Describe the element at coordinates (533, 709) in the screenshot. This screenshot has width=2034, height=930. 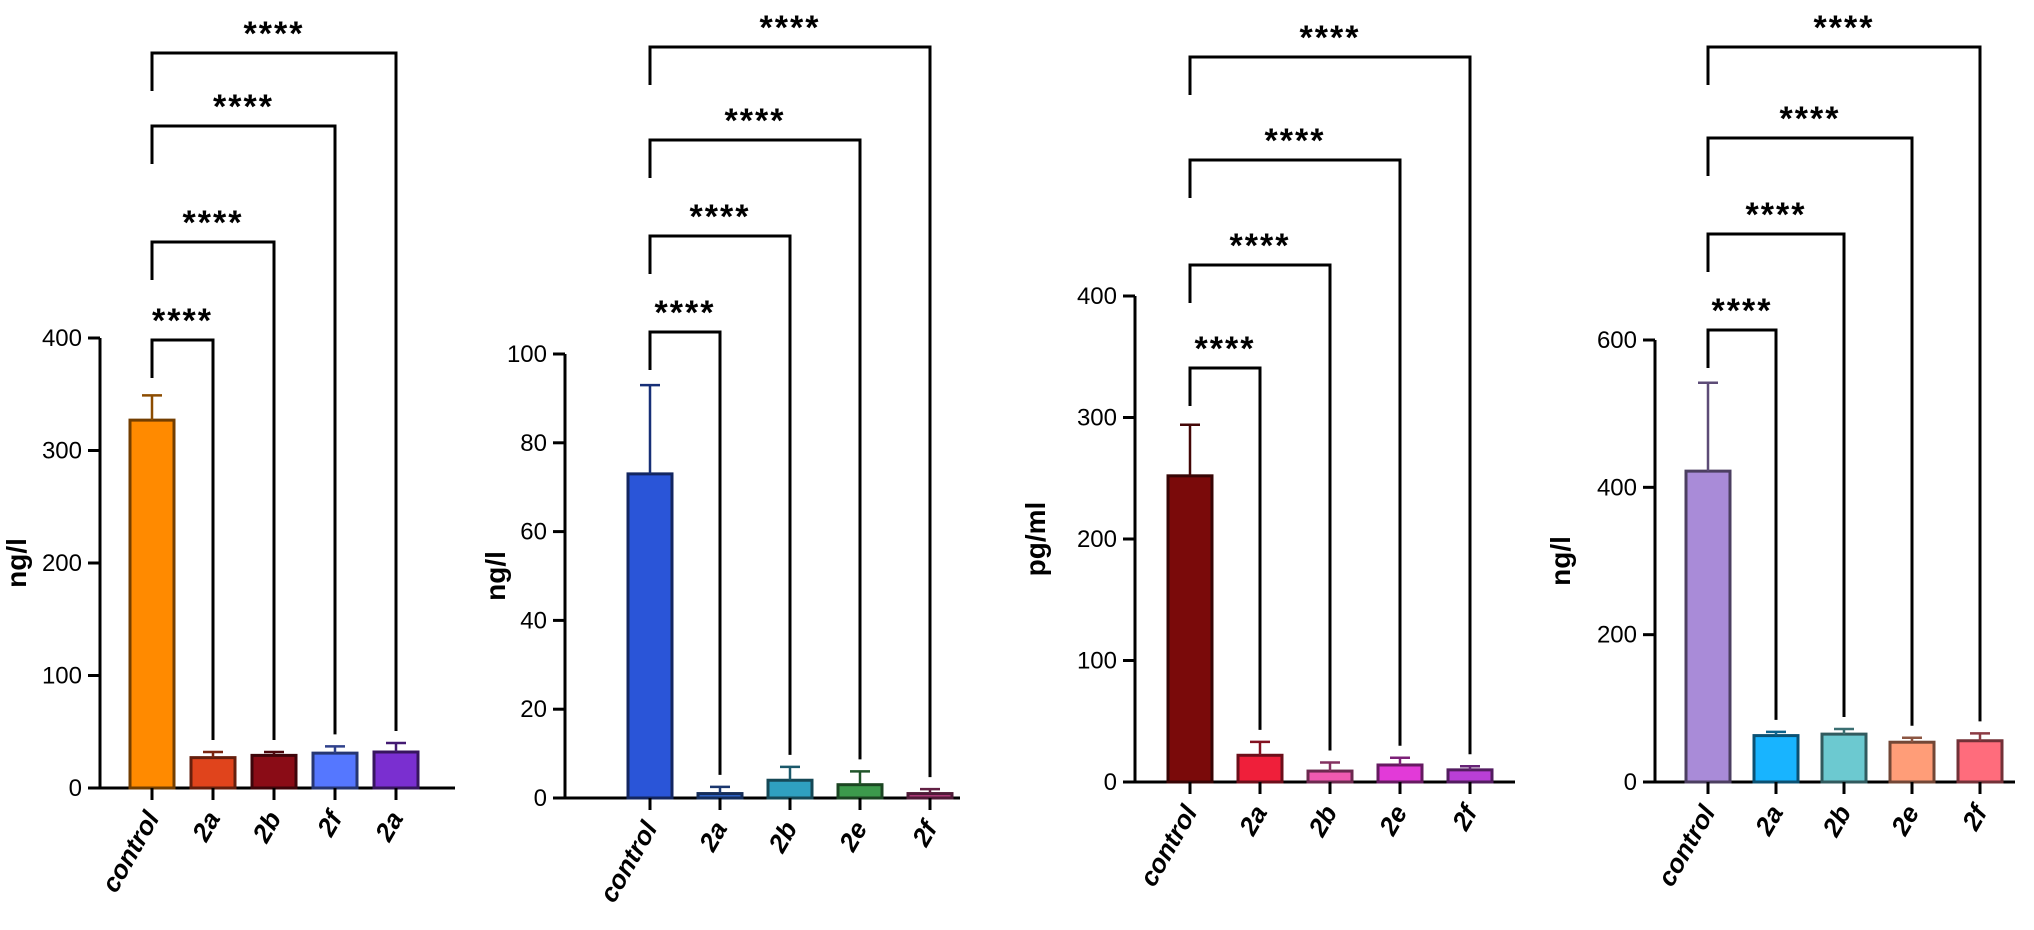
I see `y-tick-label: 20` at that location.